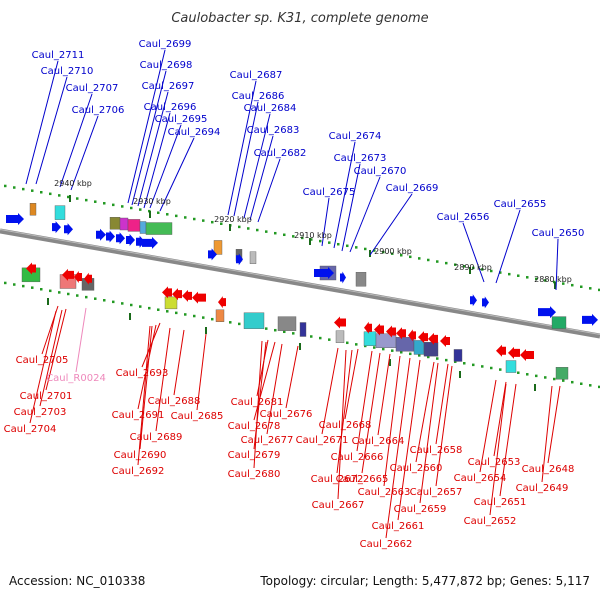 This screenshot has height=600, width=600. What do you see at coordinates (398, 526) in the screenshot?
I see `bottom-gene-label: Caul_2661` at bounding box center [398, 526].